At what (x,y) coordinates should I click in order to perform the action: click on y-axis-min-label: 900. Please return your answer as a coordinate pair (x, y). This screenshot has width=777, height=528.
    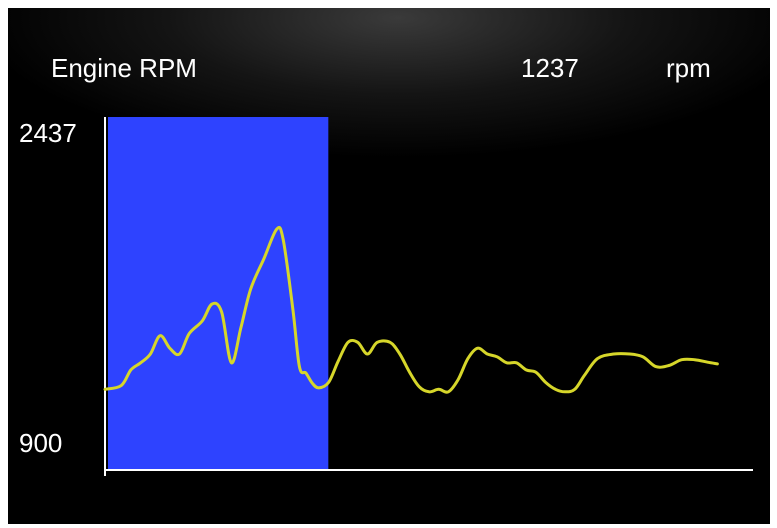
    Looking at the image, I should click on (41, 443).